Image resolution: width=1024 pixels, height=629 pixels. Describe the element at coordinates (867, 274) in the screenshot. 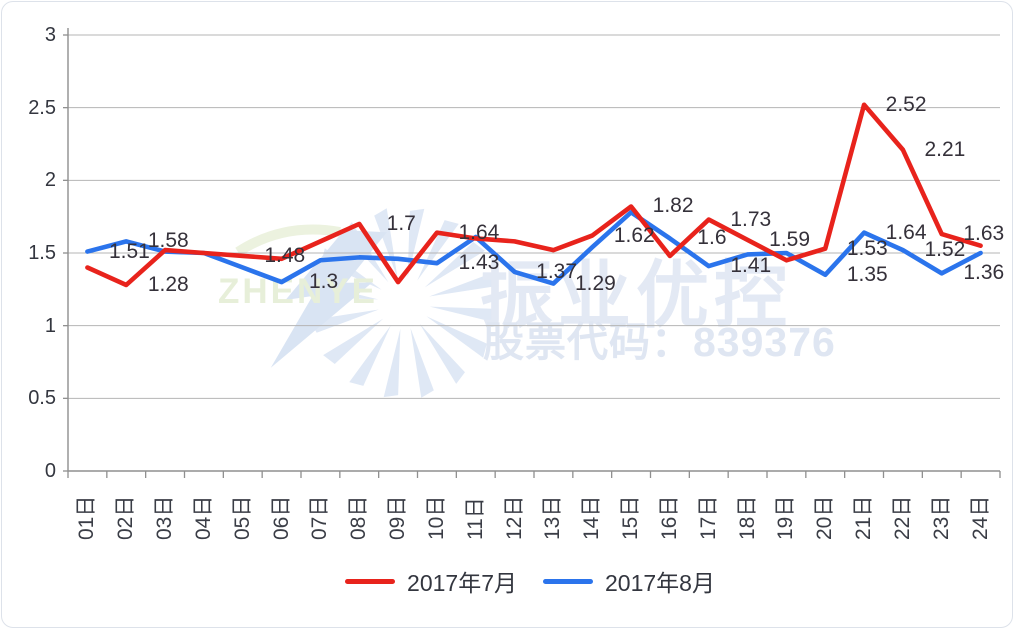

I see `data-label-2017年8月-20日: 1.35` at that location.